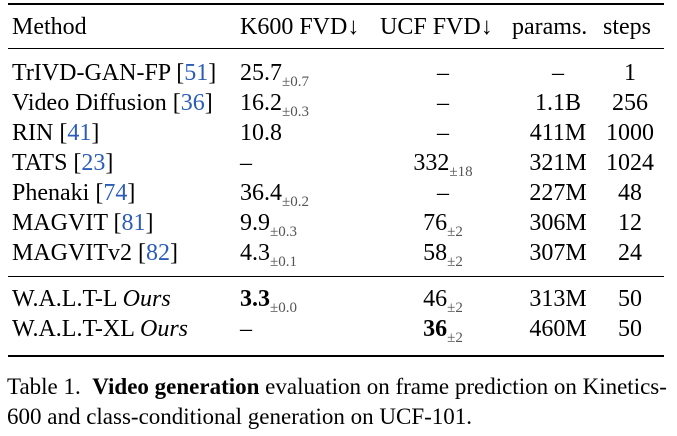 The width and height of the screenshot is (677, 436). I want to click on citation-link: 82, so click(157, 253).